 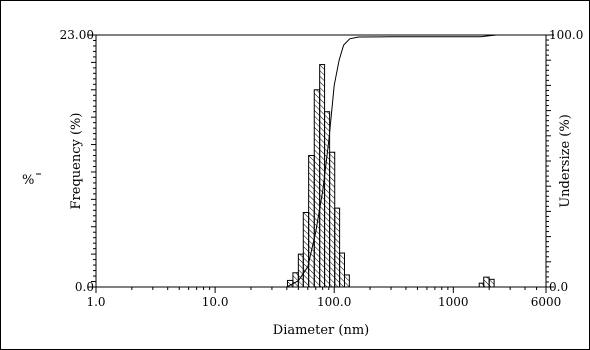 I want to click on x-tick-label-2: 100.0, so click(x=334, y=302).